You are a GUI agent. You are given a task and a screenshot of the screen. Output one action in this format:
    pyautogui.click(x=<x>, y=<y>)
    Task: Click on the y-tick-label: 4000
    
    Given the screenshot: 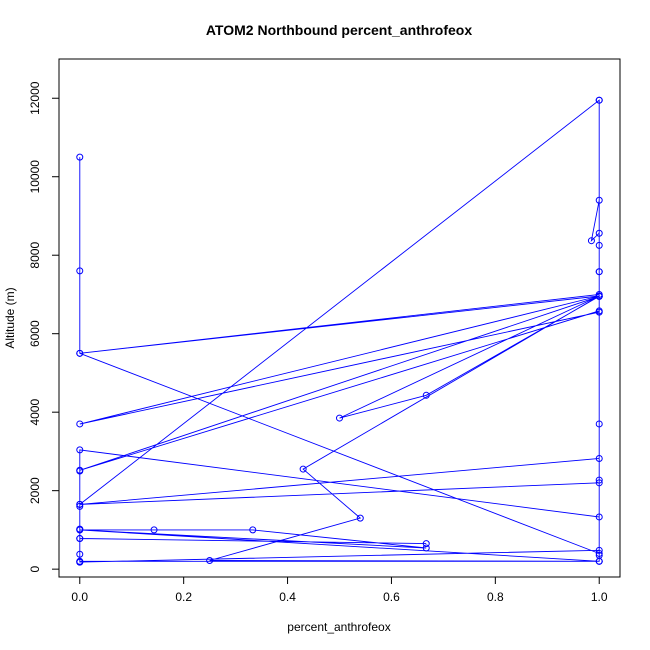 What is the action you would take?
    pyautogui.click(x=35, y=412)
    